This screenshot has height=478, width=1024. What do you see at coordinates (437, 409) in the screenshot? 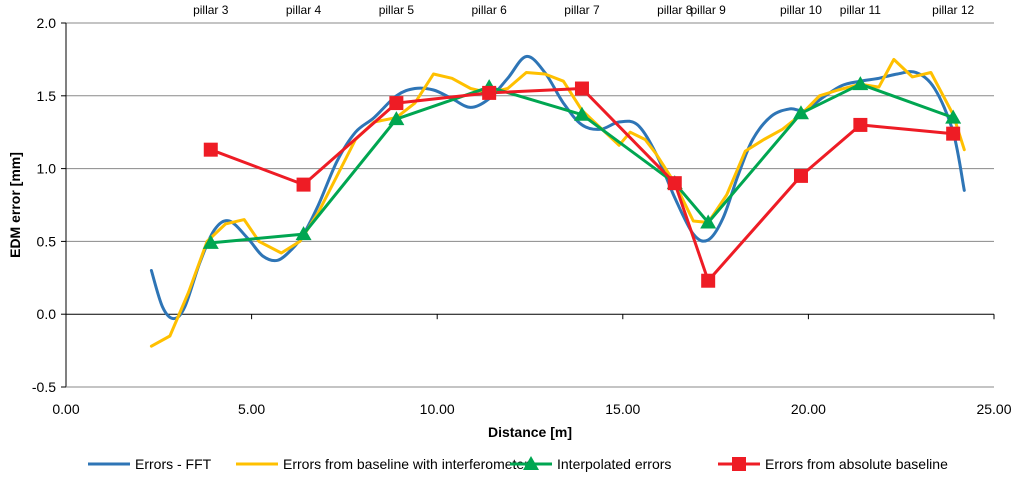
I see `x-tick-label: 10.00` at bounding box center [437, 409].